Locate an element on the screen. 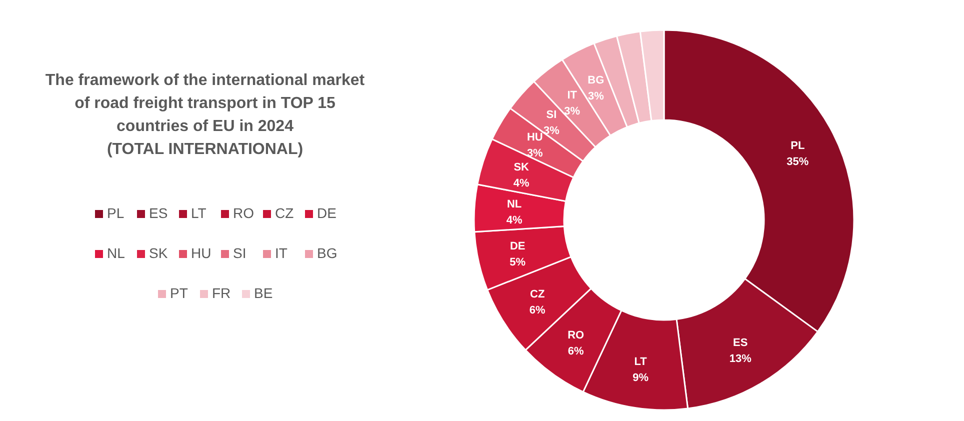 This screenshot has height=421, width=964. legend-label: CZ is located at coordinates (284, 213).